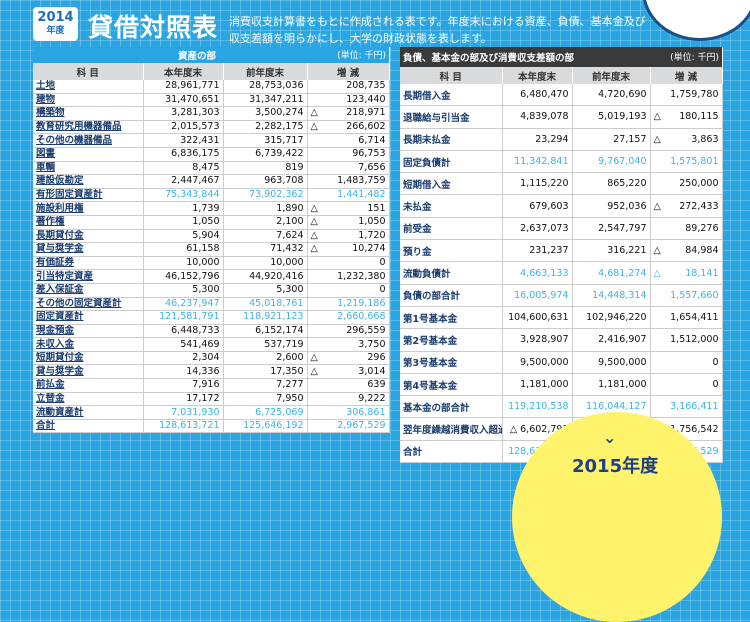  Describe the element at coordinates (537, 162) in the screenshot. I see `current-value: 11,342,841` at that location.